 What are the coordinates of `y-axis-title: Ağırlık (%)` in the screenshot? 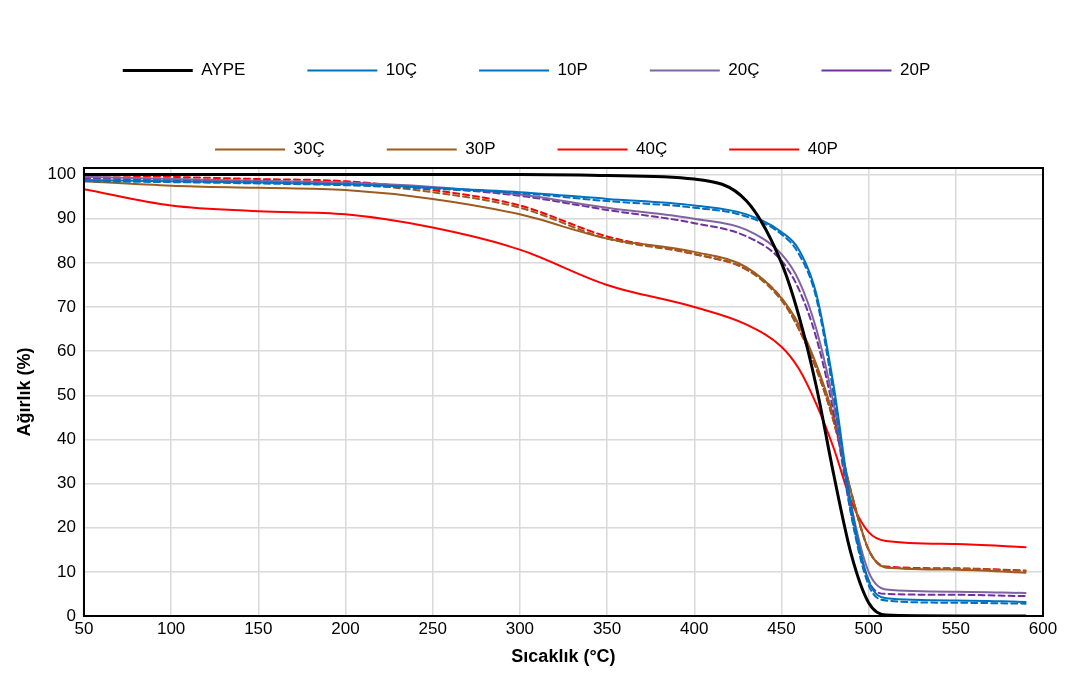 It's located at (23, 392).